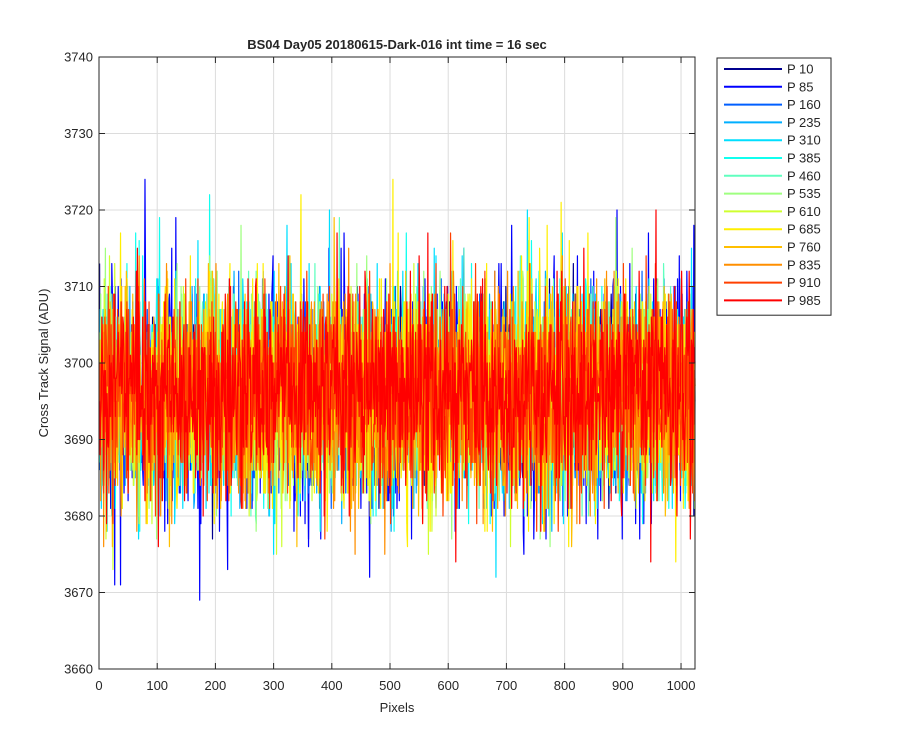 The width and height of the screenshot is (900, 750). I want to click on x-tick-label: 0, so click(98, 685).